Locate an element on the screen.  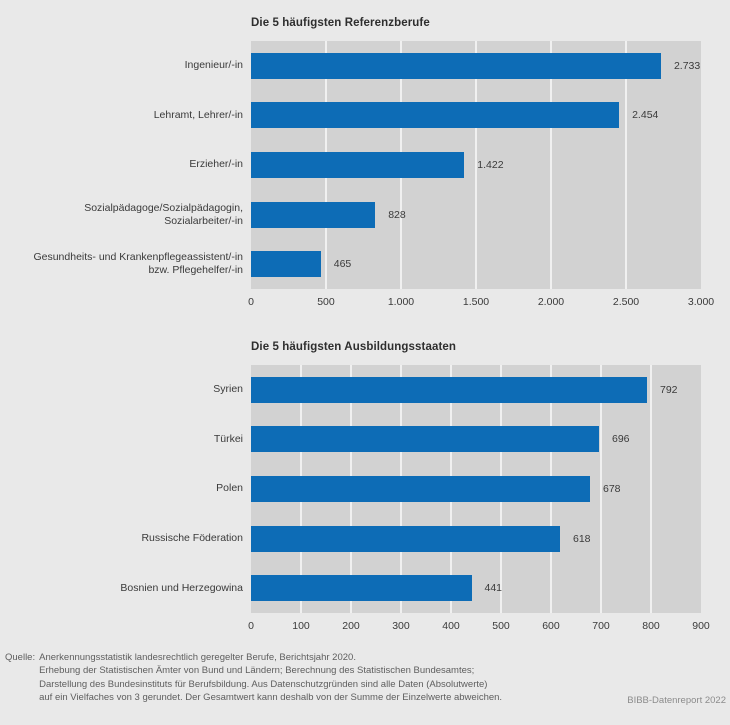
value-label: 441 is located at coordinates (493, 588).